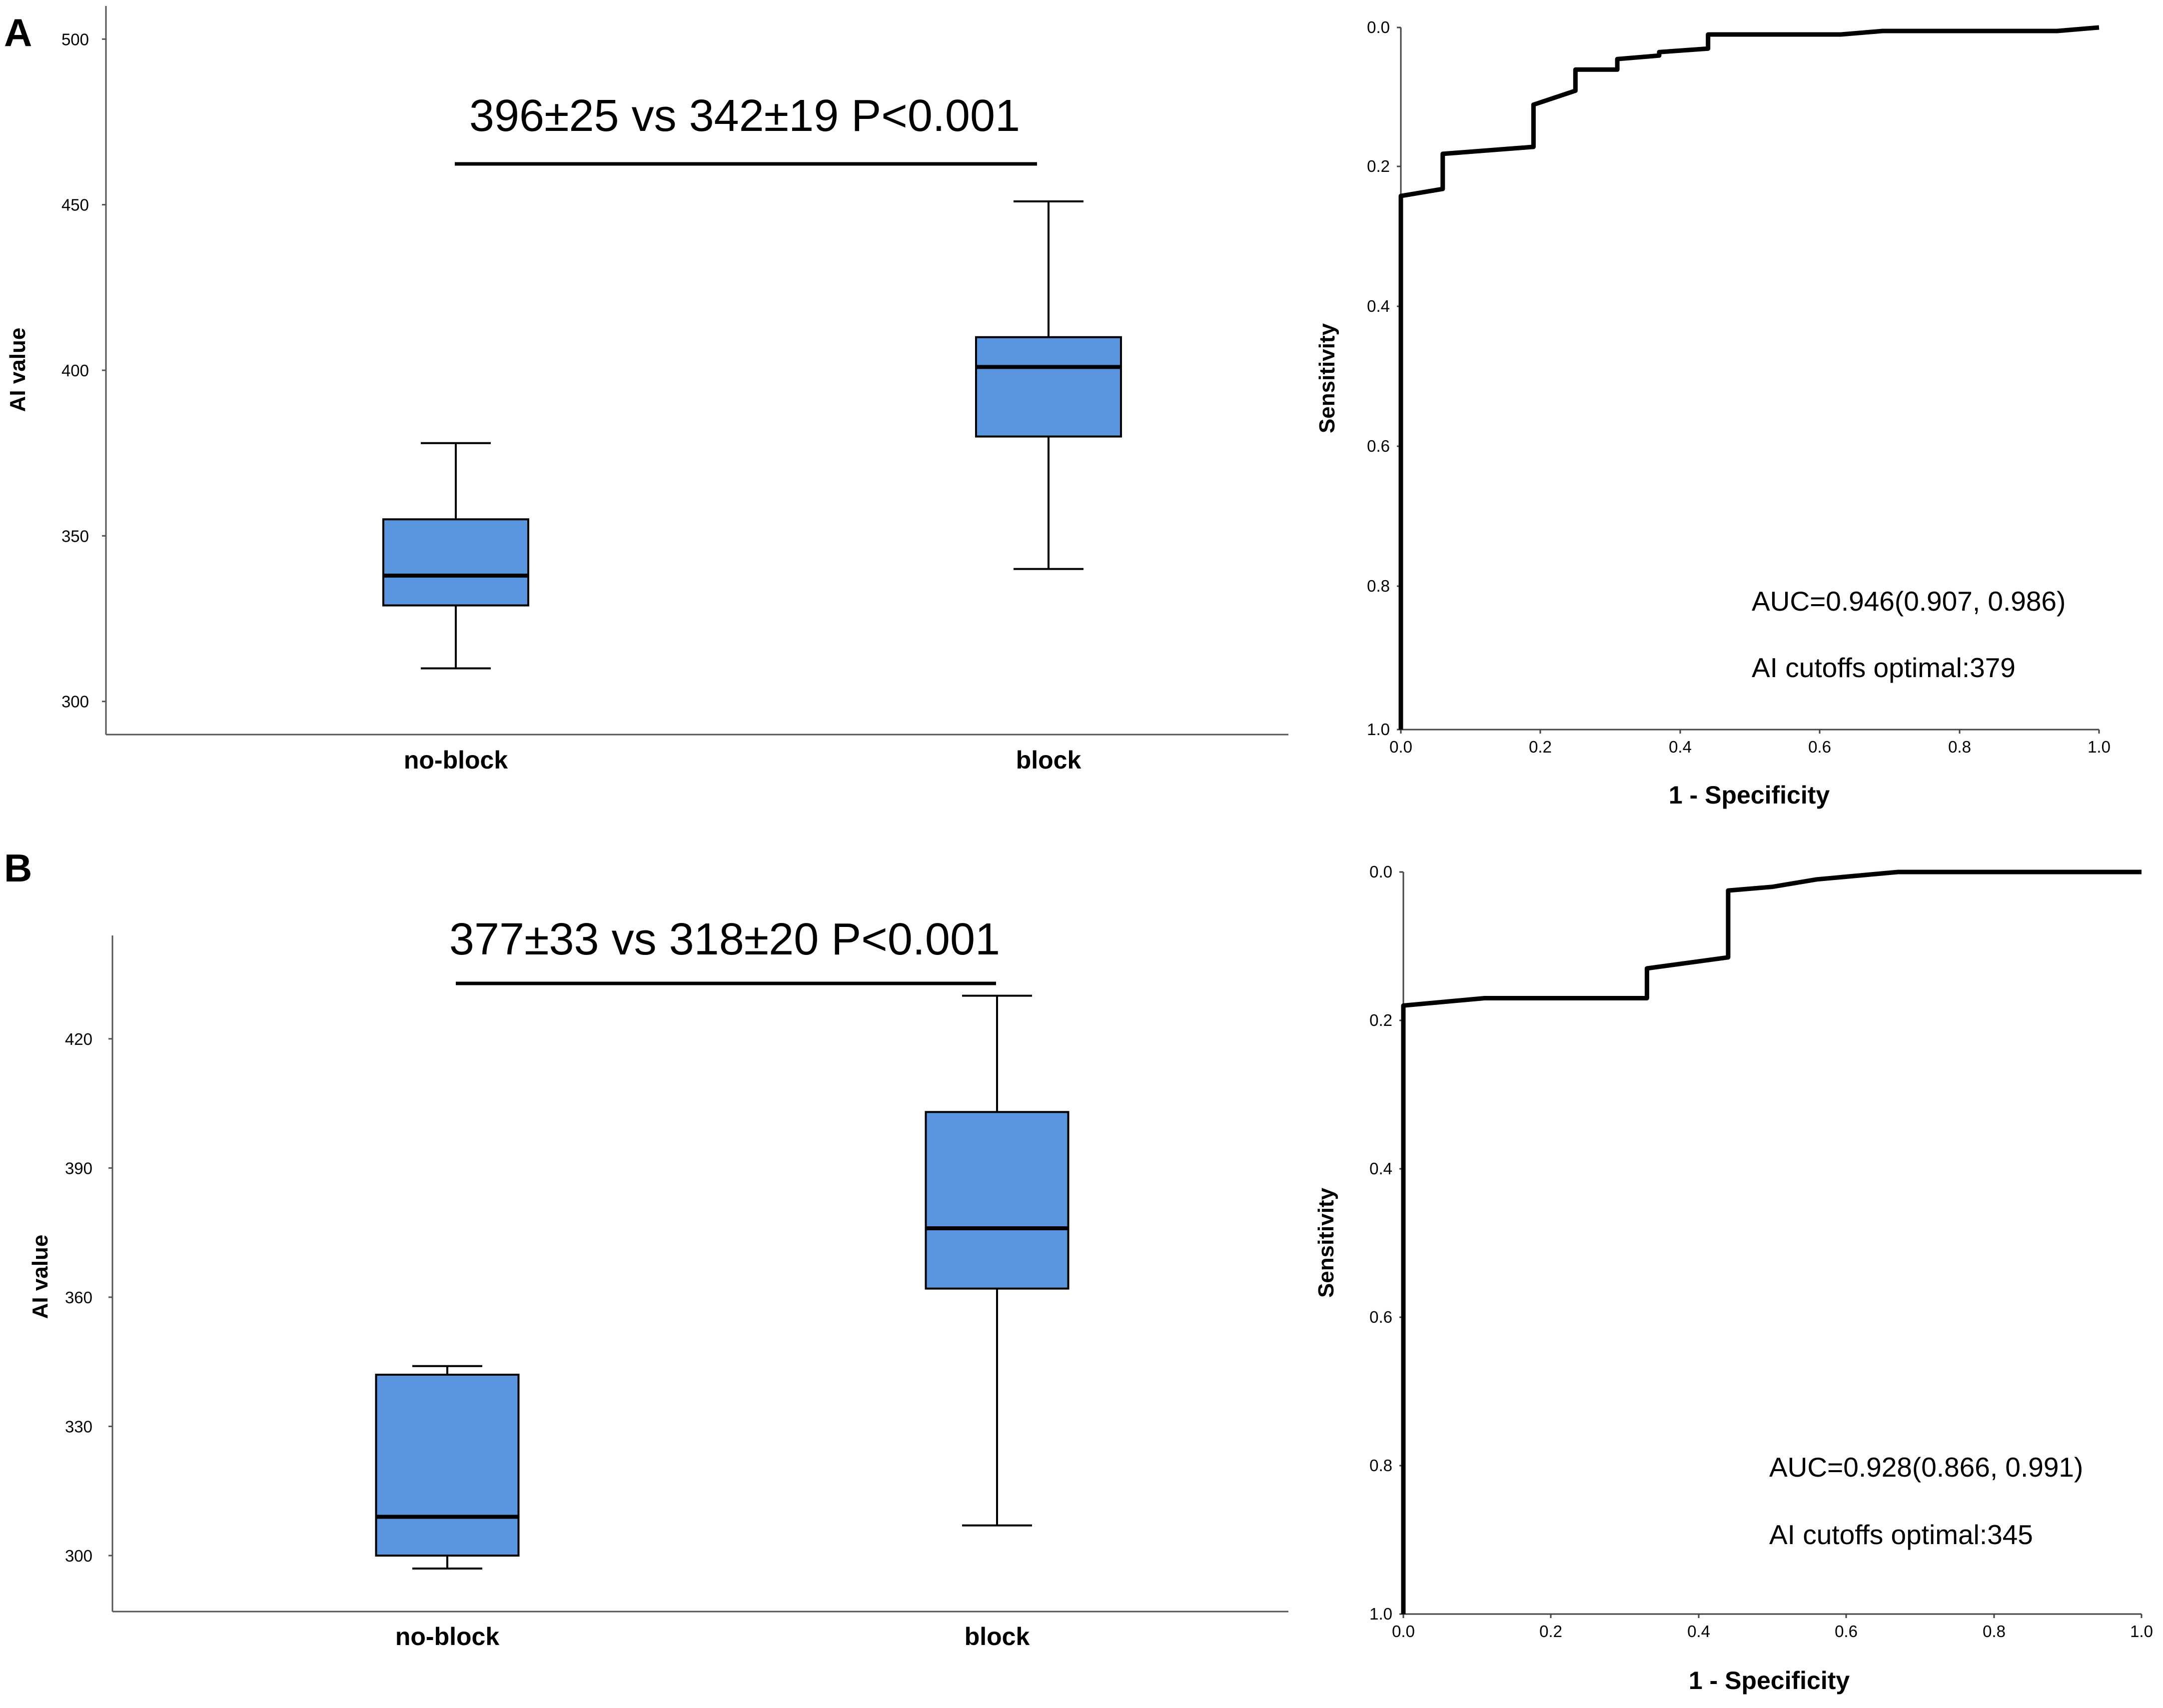 This screenshot has width=2163, height=1708. Describe the element at coordinates (1884, 667) in the screenshot. I see `cutoff-label: AI cutoffs optimal:379` at that location.